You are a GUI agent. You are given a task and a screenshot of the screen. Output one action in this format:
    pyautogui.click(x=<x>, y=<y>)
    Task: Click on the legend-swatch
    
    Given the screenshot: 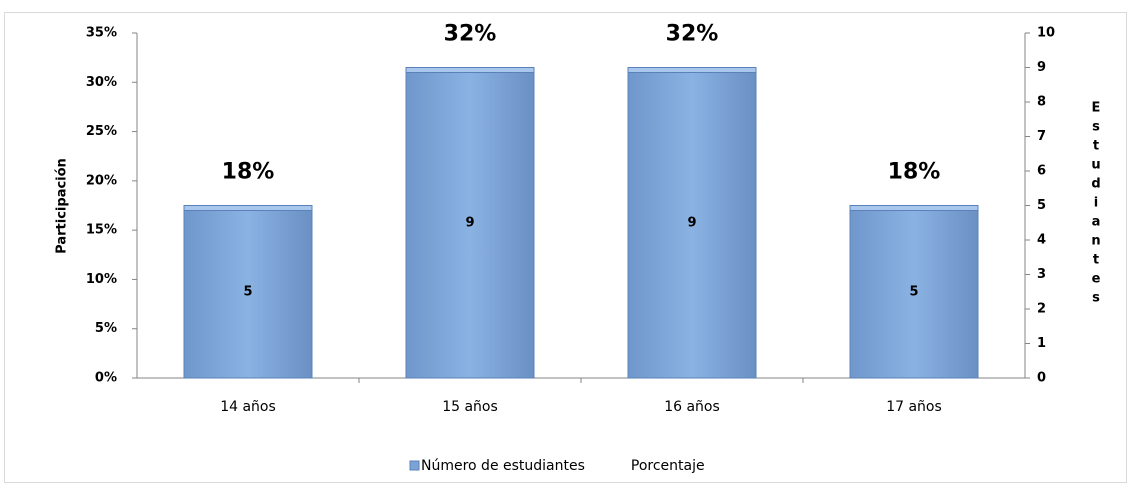 What is the action you would take?
    pyautogui.click(x=414, y=465)
    